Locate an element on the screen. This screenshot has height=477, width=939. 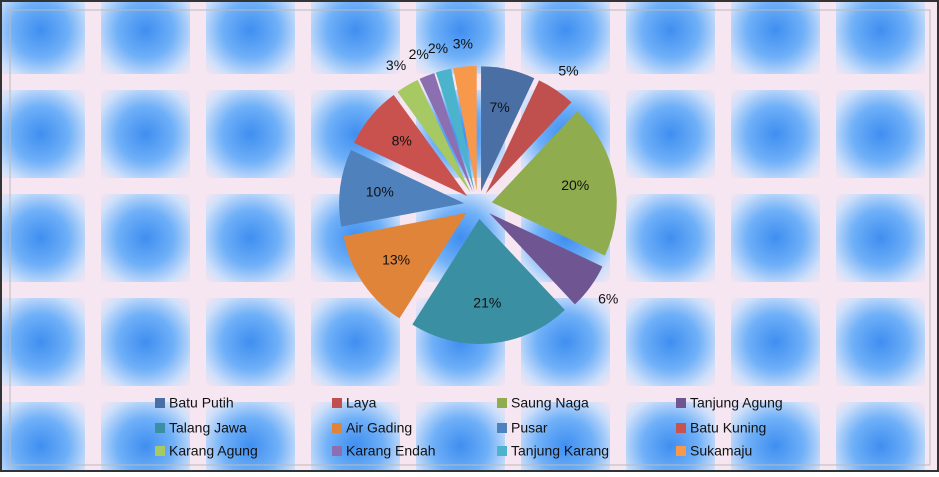
legend-label: Tanjung Agung is located at coordinates (736, 403).